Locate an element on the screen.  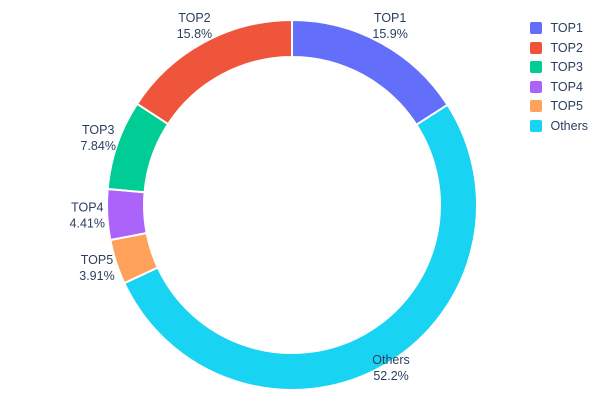
legend-item-top5: TOP5 is located at coordinates (559, 106).